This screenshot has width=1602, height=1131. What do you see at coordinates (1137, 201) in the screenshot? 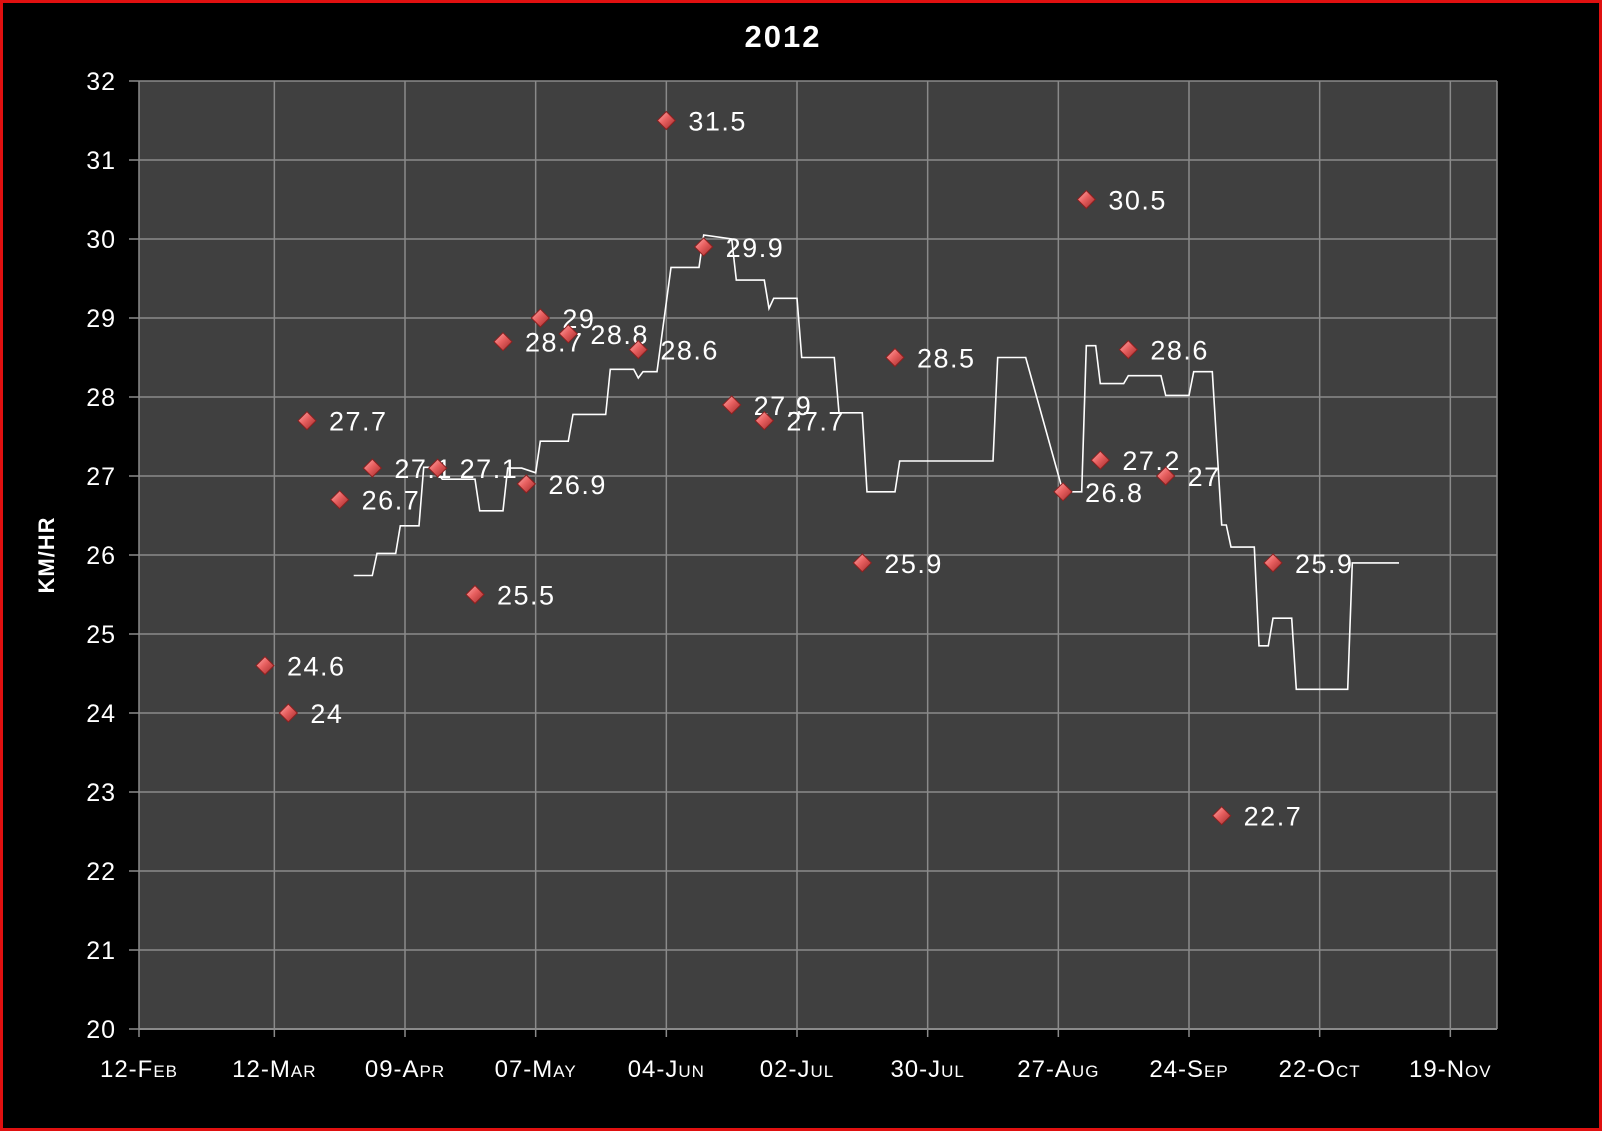
I see `data-label: 30.5` at bounding box center [1137, 201].